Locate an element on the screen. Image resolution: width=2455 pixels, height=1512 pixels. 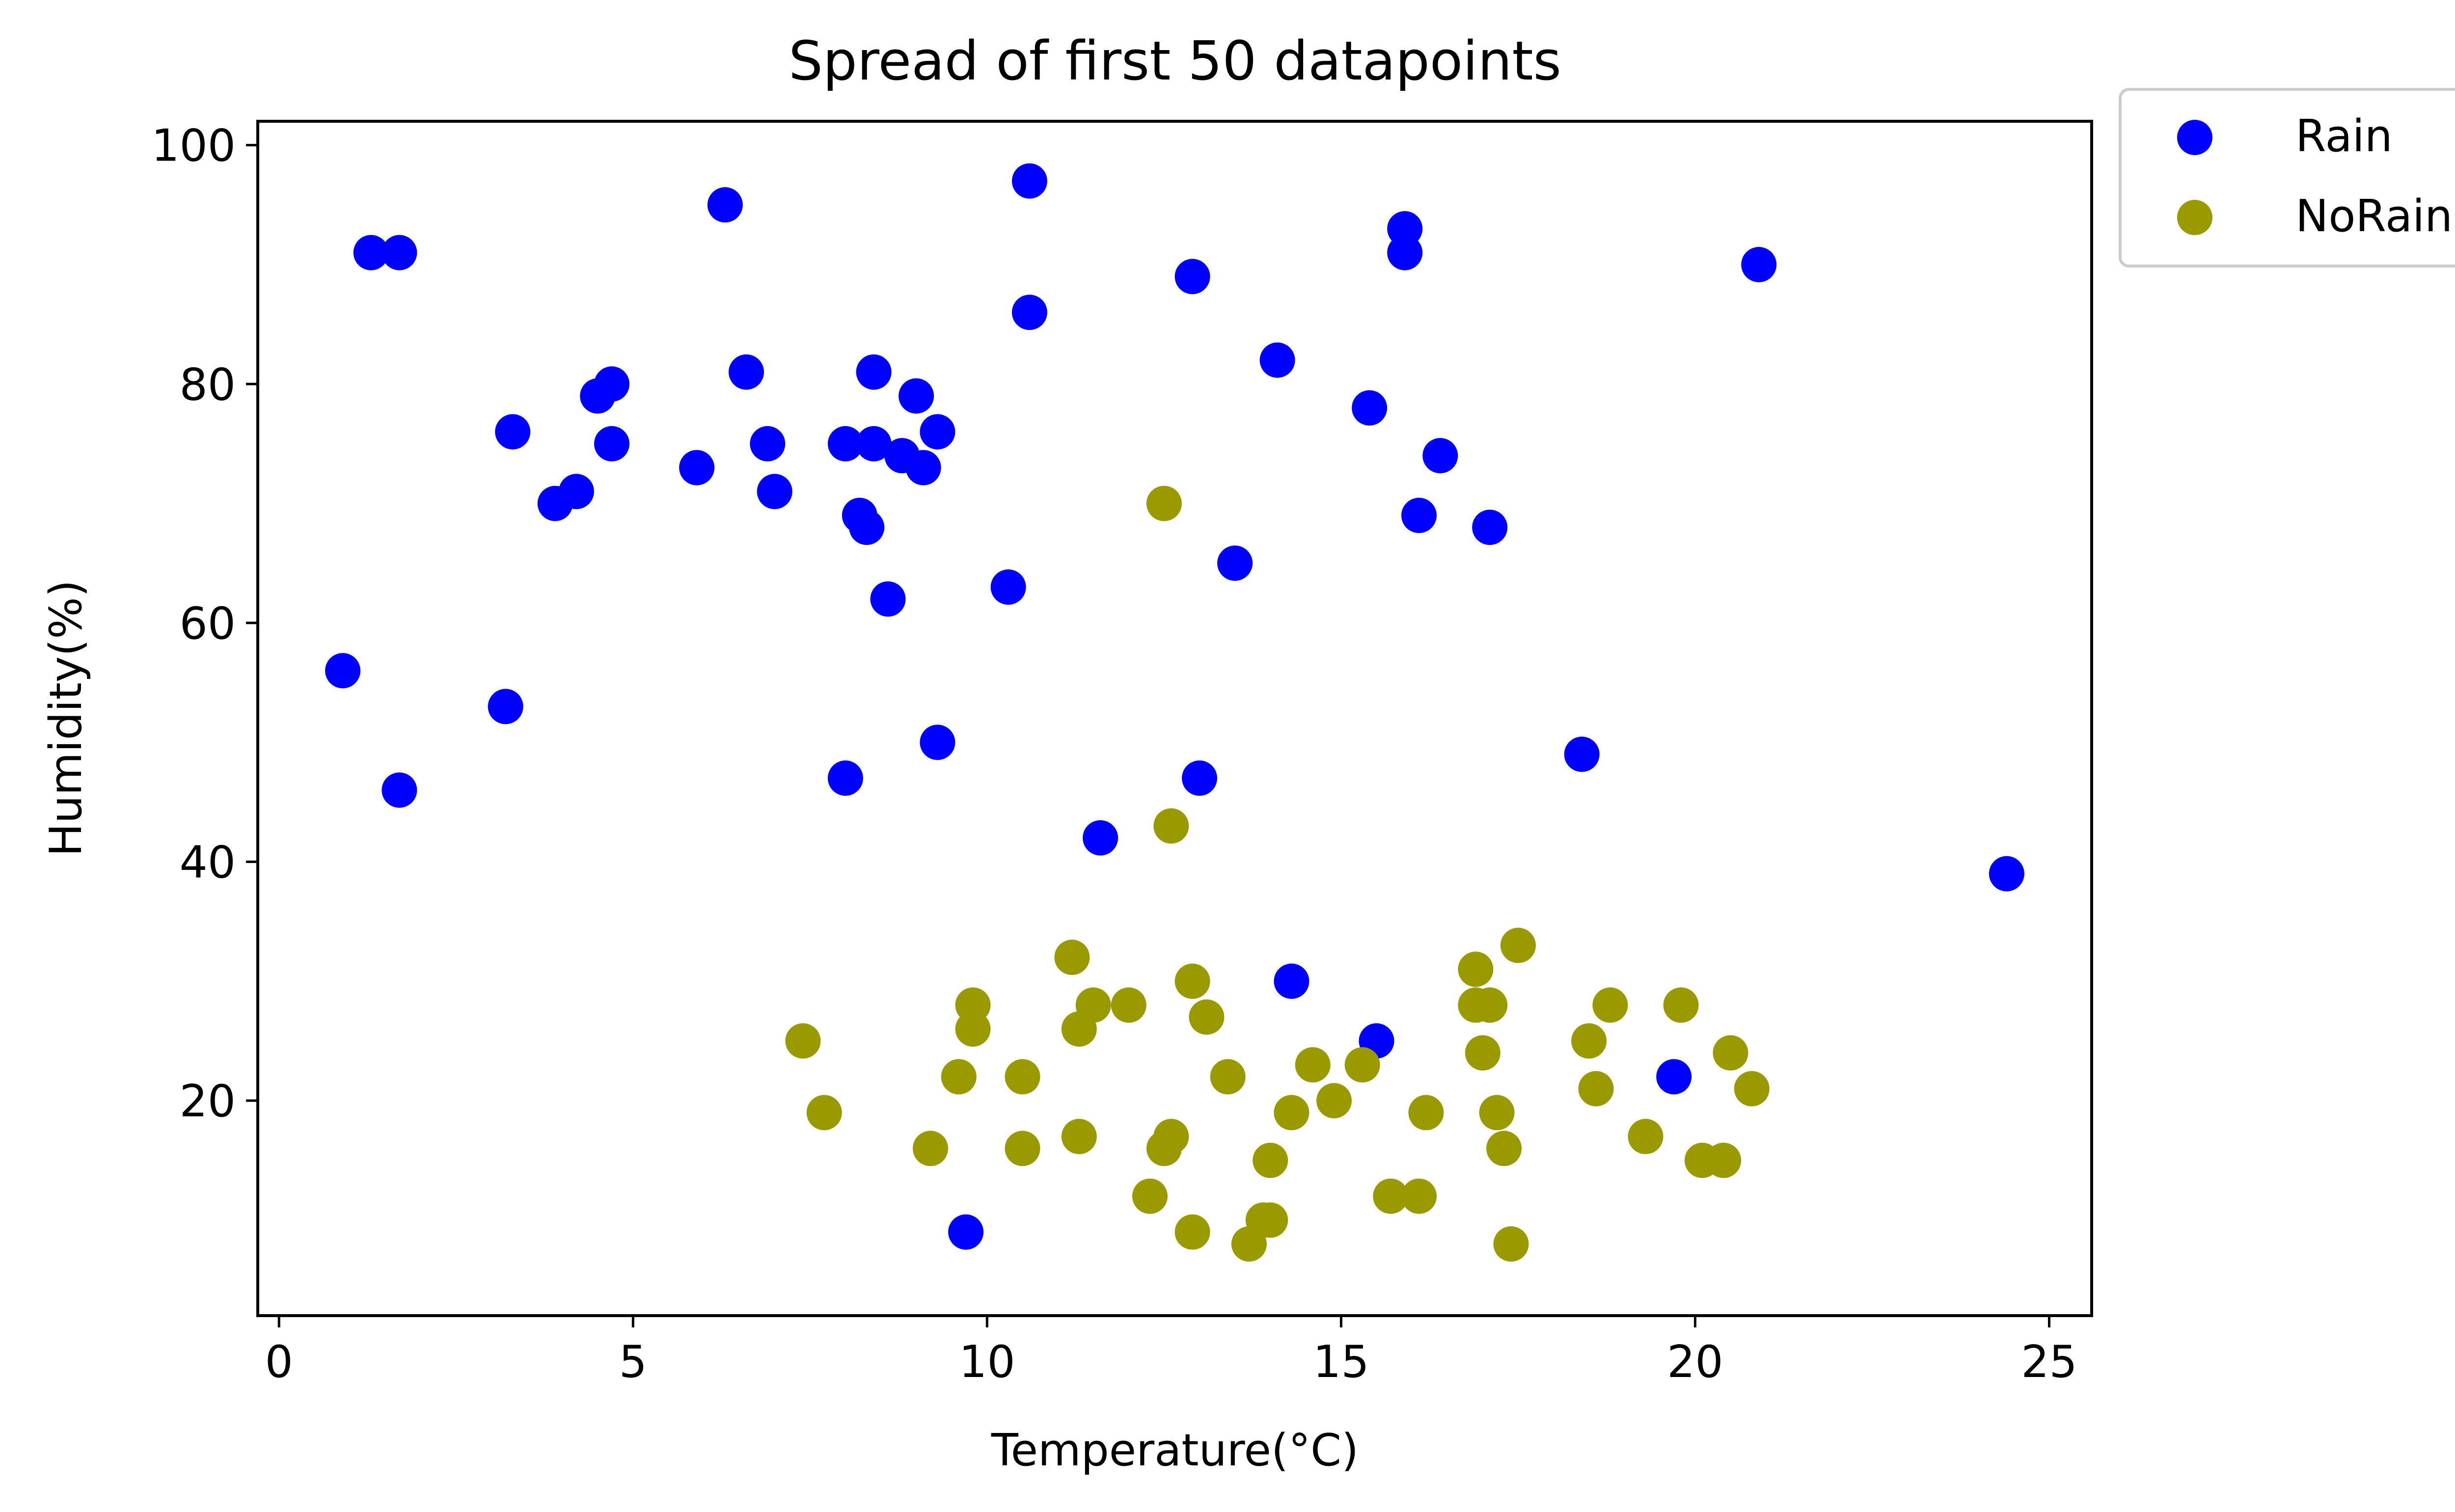
x-tick-label-25: 25 is located at coordinates (2049, 1362).